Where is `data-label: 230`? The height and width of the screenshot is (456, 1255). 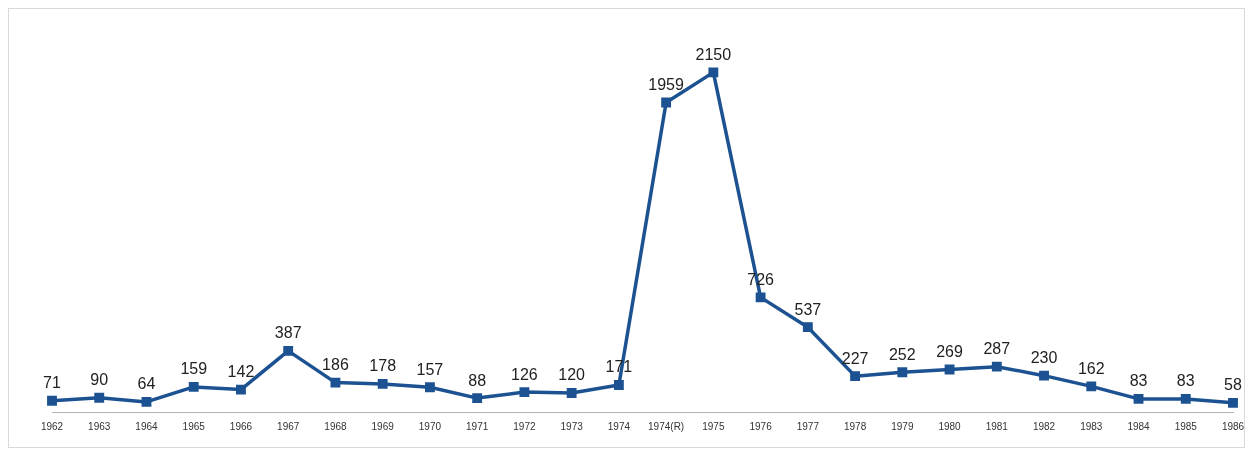 data-label: 230 is located at coordinates (1044, 358).